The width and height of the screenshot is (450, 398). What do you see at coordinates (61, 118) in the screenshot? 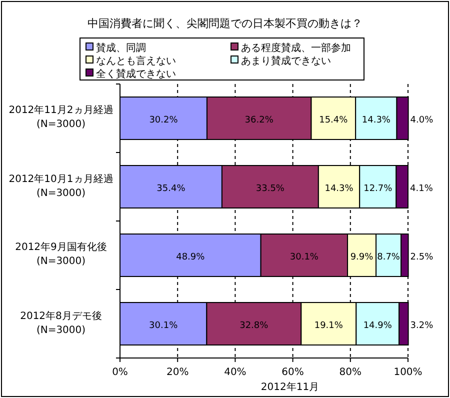
I see `y-tick-label: 2012年11月2ヵ月経過(N=3000)` at bounding box center [61, 118].